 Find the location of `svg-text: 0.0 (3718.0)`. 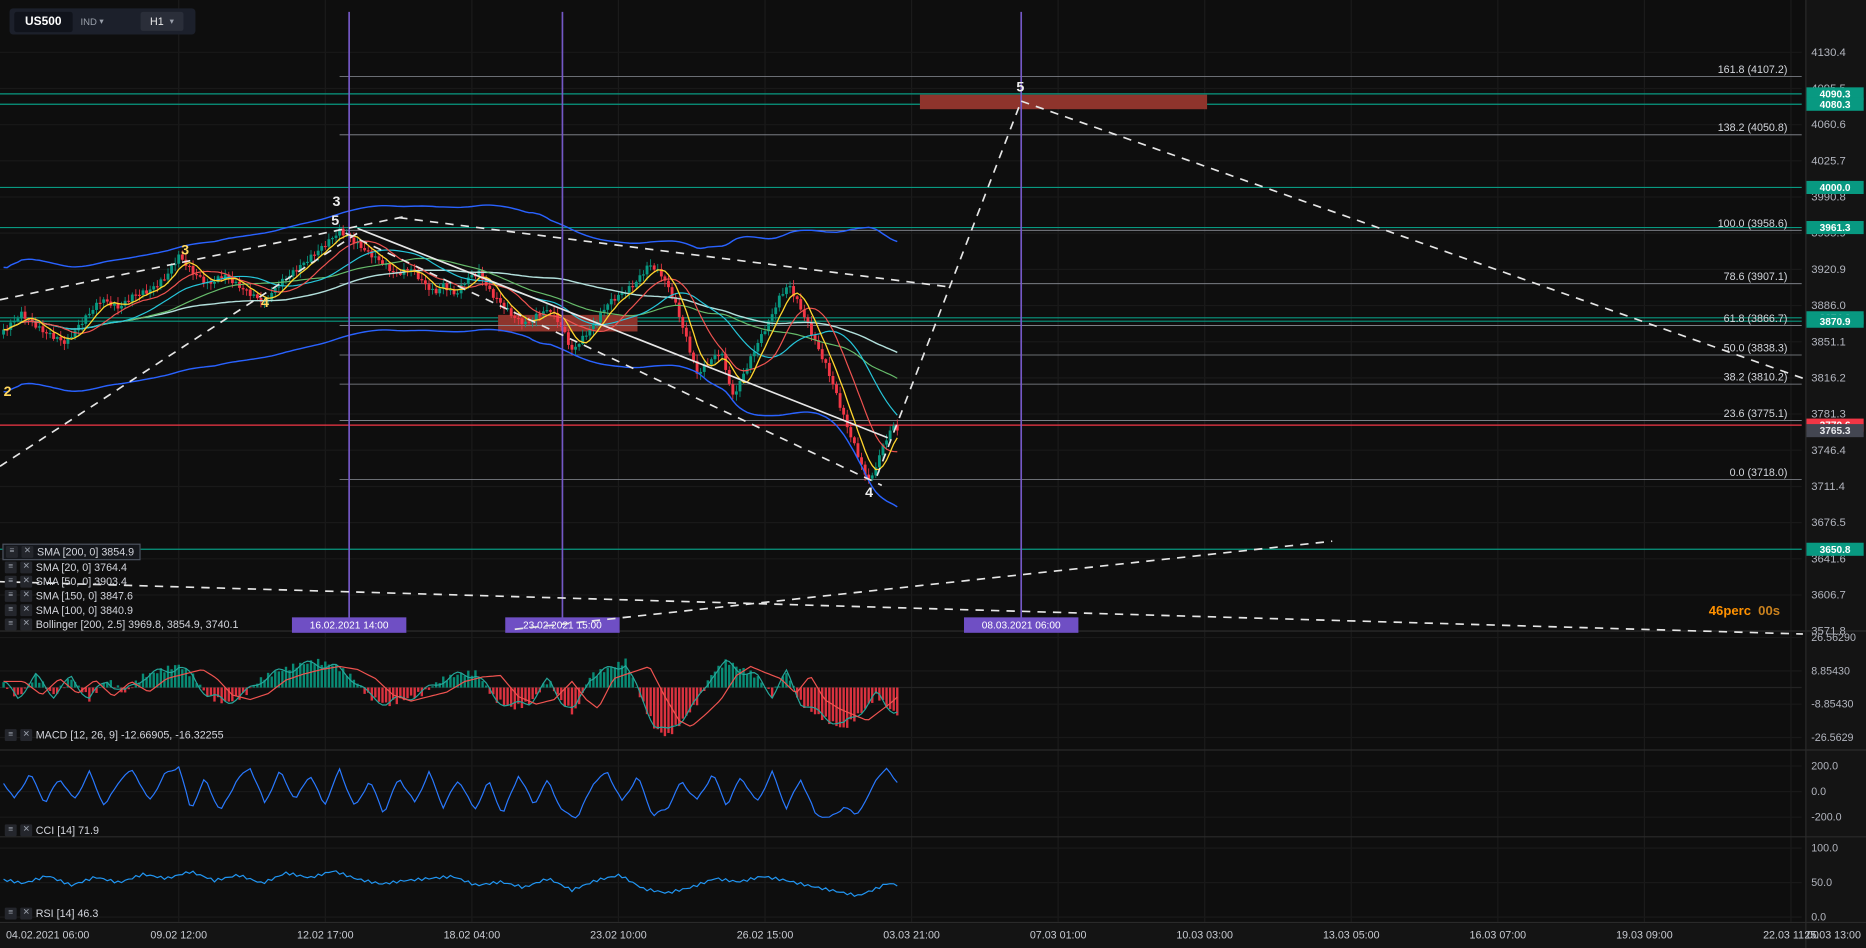

svg-text: 0.0 (3718.0) is located at coordinates (1759, 473).